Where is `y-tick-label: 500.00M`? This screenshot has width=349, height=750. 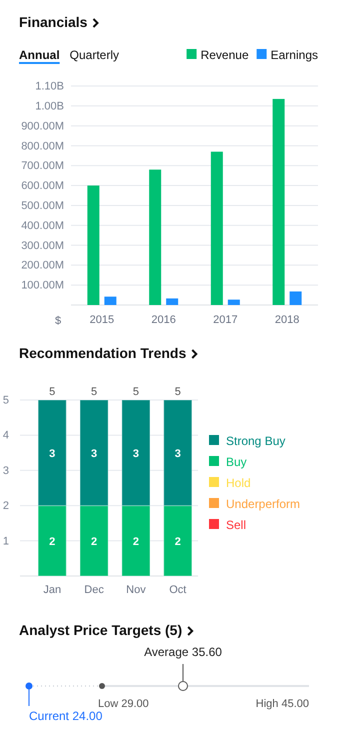
y-tick-label: 500.00M is located at coordinates (42, 206).